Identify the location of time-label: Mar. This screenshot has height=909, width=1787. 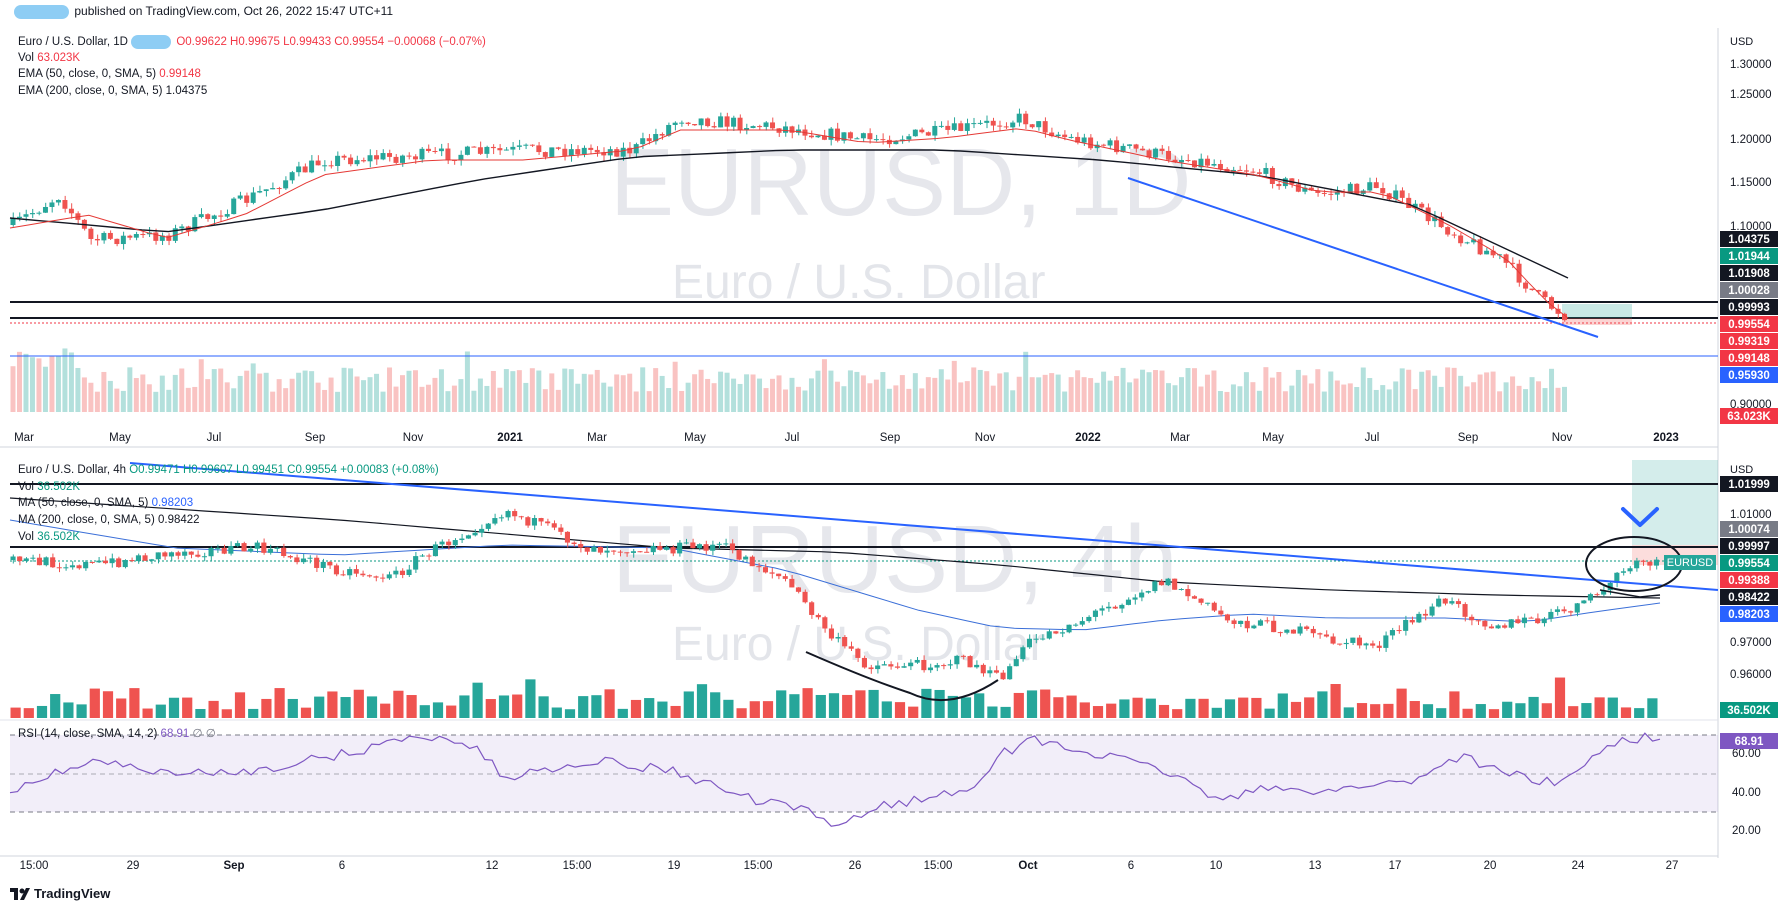
(24, 438).